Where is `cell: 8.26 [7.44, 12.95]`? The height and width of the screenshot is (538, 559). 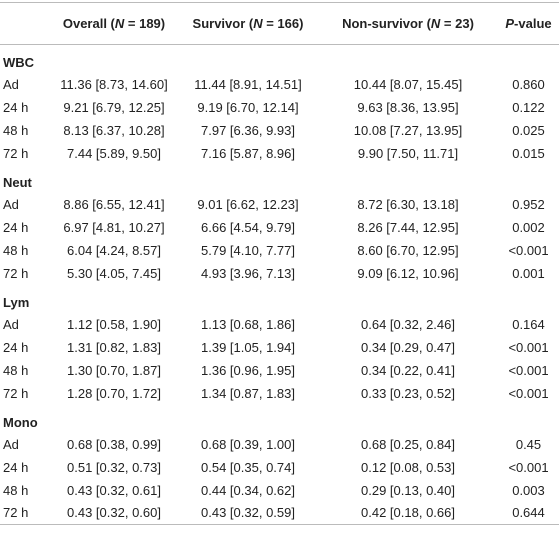
cell: 8.26 [7.44, 12.95] is located at coordinates (408, 227).